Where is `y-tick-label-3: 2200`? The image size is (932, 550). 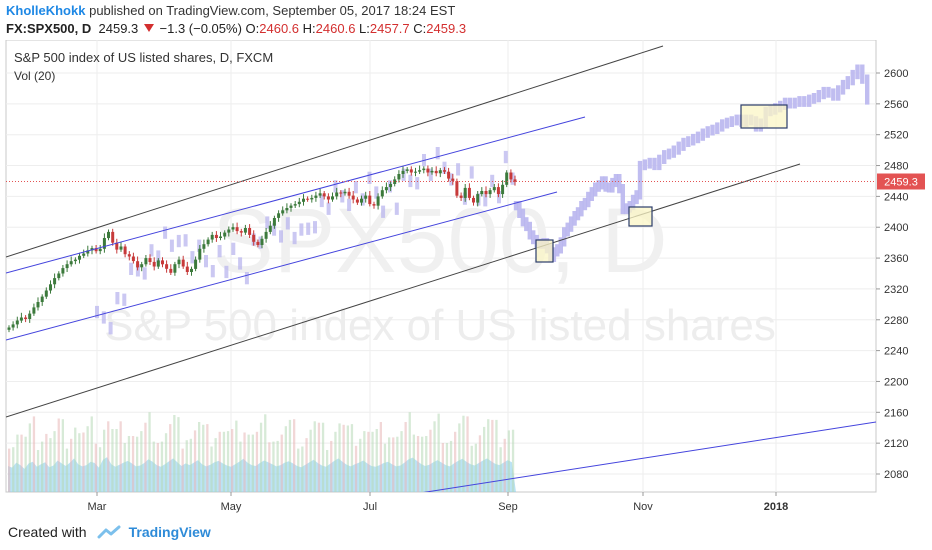 y-tick-label-3: 2200 is located at coordinates (896, 382).